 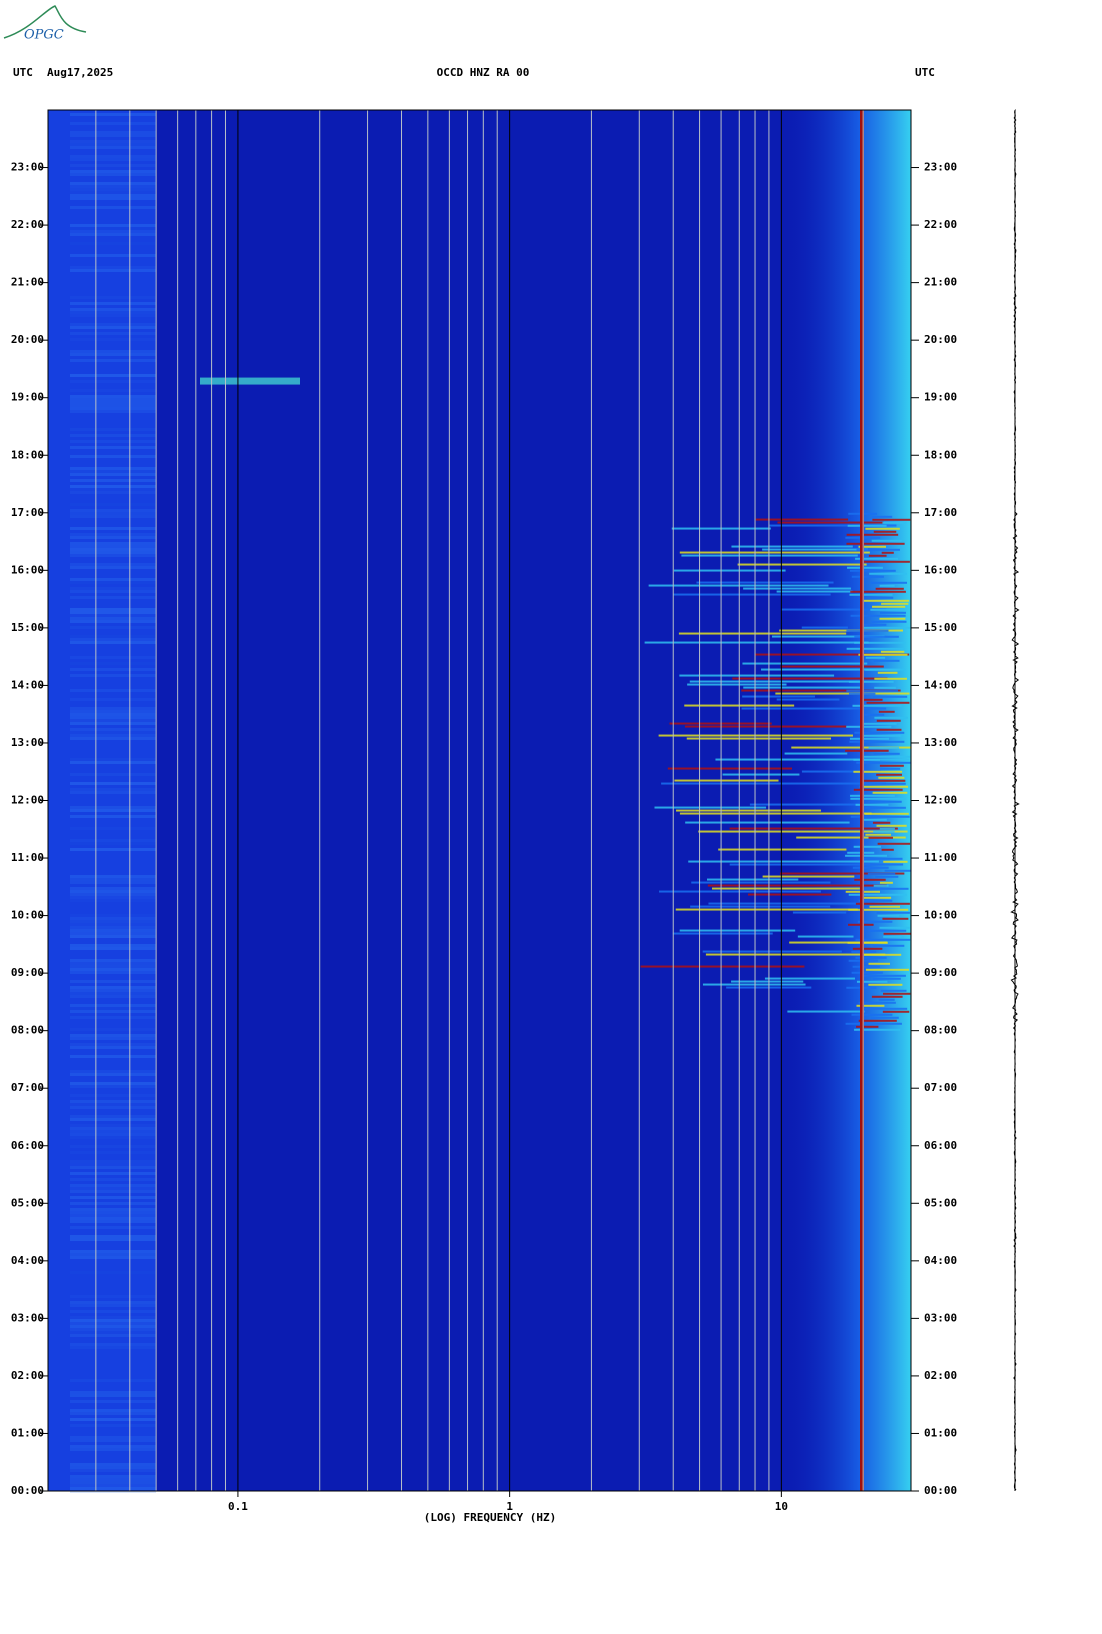 What do you see at coordinates (238, 1506) in the screenshot?
I see `x-tick-label: 0.1` at bounding box center [238, 1506].